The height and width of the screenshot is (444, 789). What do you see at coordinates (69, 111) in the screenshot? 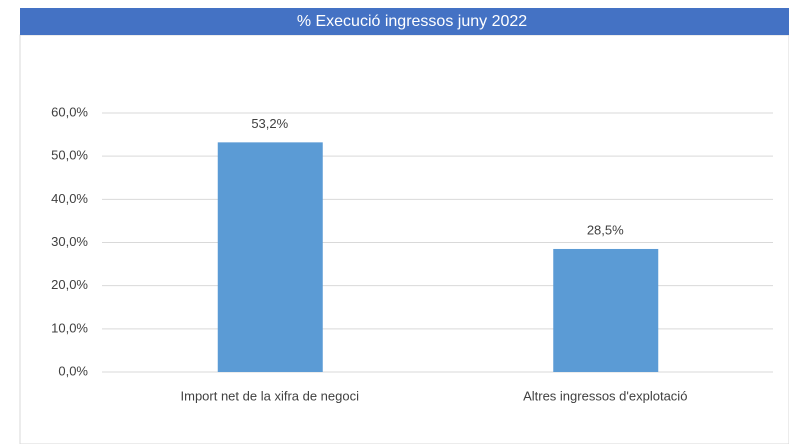
I see `y-tick-label: 60,0%` at bounding box center [69, 111].